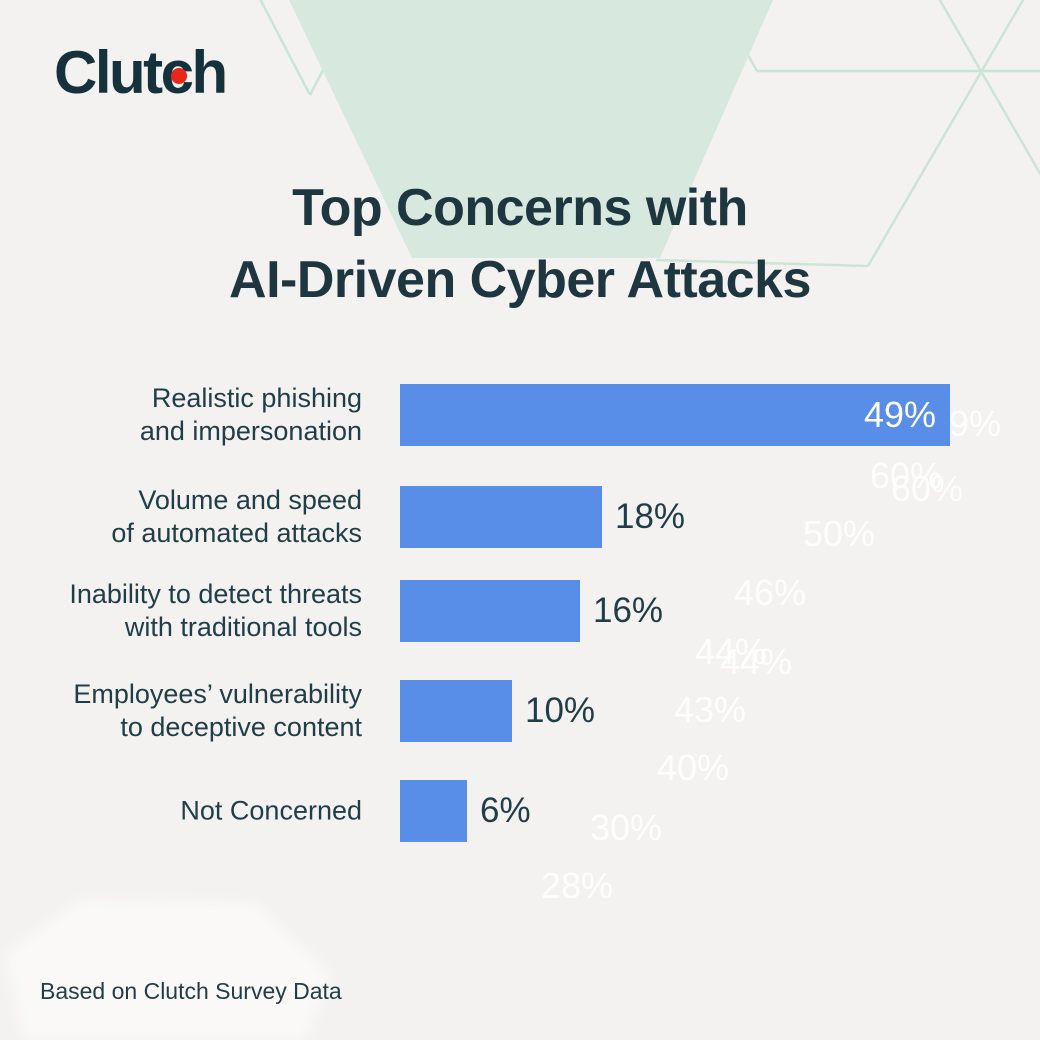  I want to click on category-label-line: Volume and speed, so click(250, 500).